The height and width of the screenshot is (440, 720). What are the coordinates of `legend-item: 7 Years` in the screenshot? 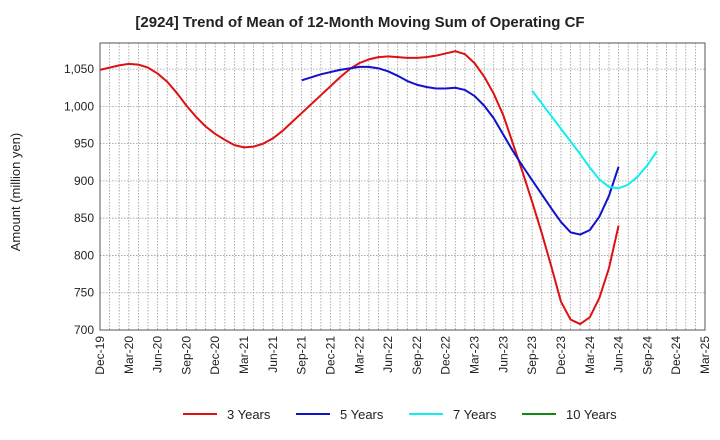 It's located at (452, 414).